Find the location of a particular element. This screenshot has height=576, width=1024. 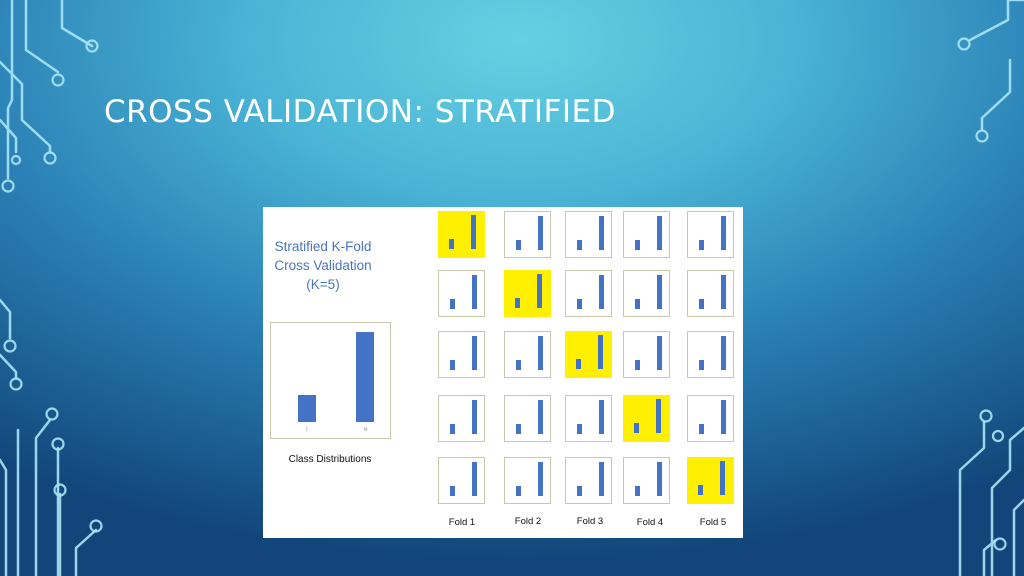

train-fold-chart-r1-c5 is located at coordinates (710, 234).